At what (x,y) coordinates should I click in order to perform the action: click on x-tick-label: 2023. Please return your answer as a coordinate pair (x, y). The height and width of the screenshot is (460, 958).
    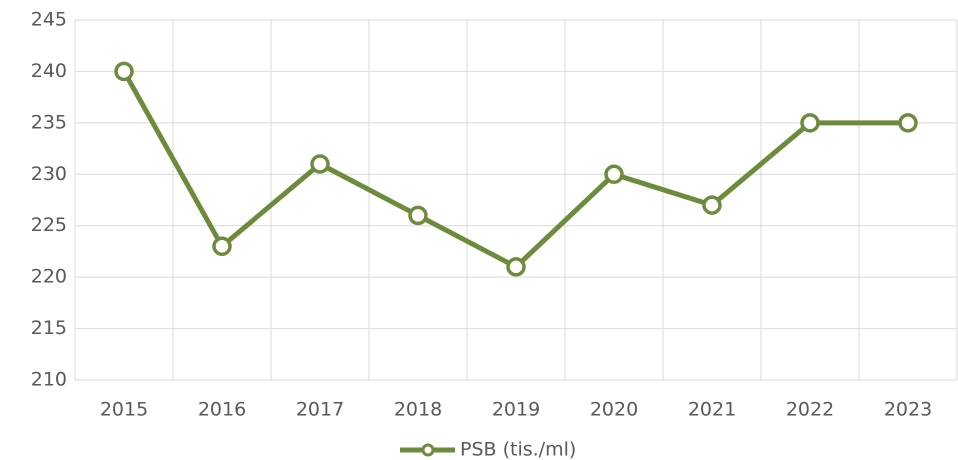
    Looking at the image, I should click on (908, 410).